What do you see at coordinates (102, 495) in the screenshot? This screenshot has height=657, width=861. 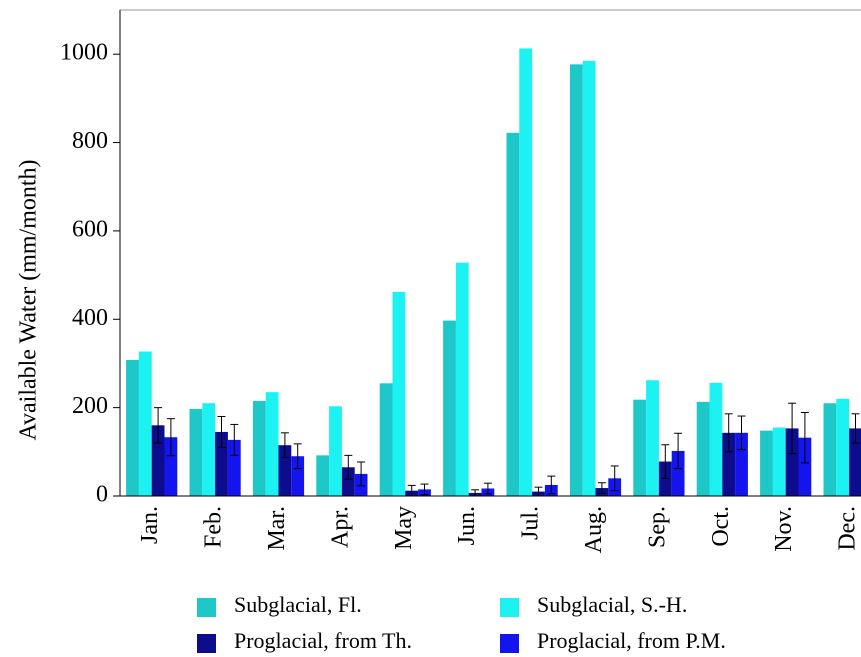 I see `y-tick-label: 0` at bounding box center [102, 495].